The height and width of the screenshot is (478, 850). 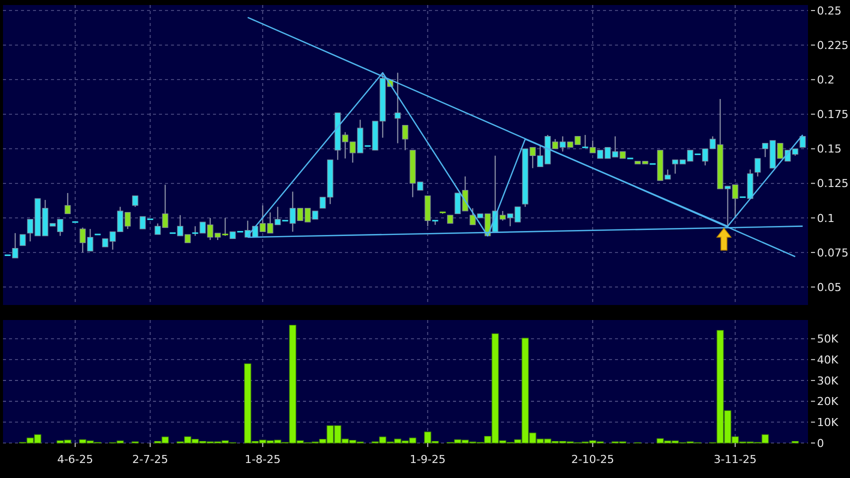 I want to click on y-tick-label: 0.05, so click(x=829, y=287).